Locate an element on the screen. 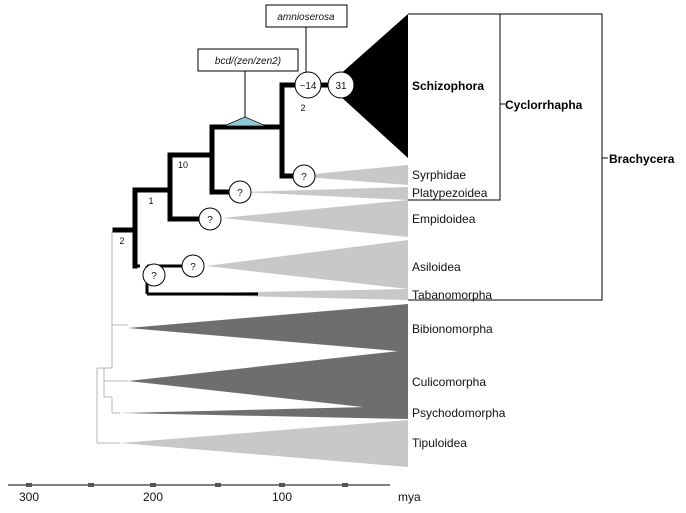 The height and width of the screenshot is (513, 686). label-cyclorrhapha: Cyclorrhapha is located at coordinates (544, 105).